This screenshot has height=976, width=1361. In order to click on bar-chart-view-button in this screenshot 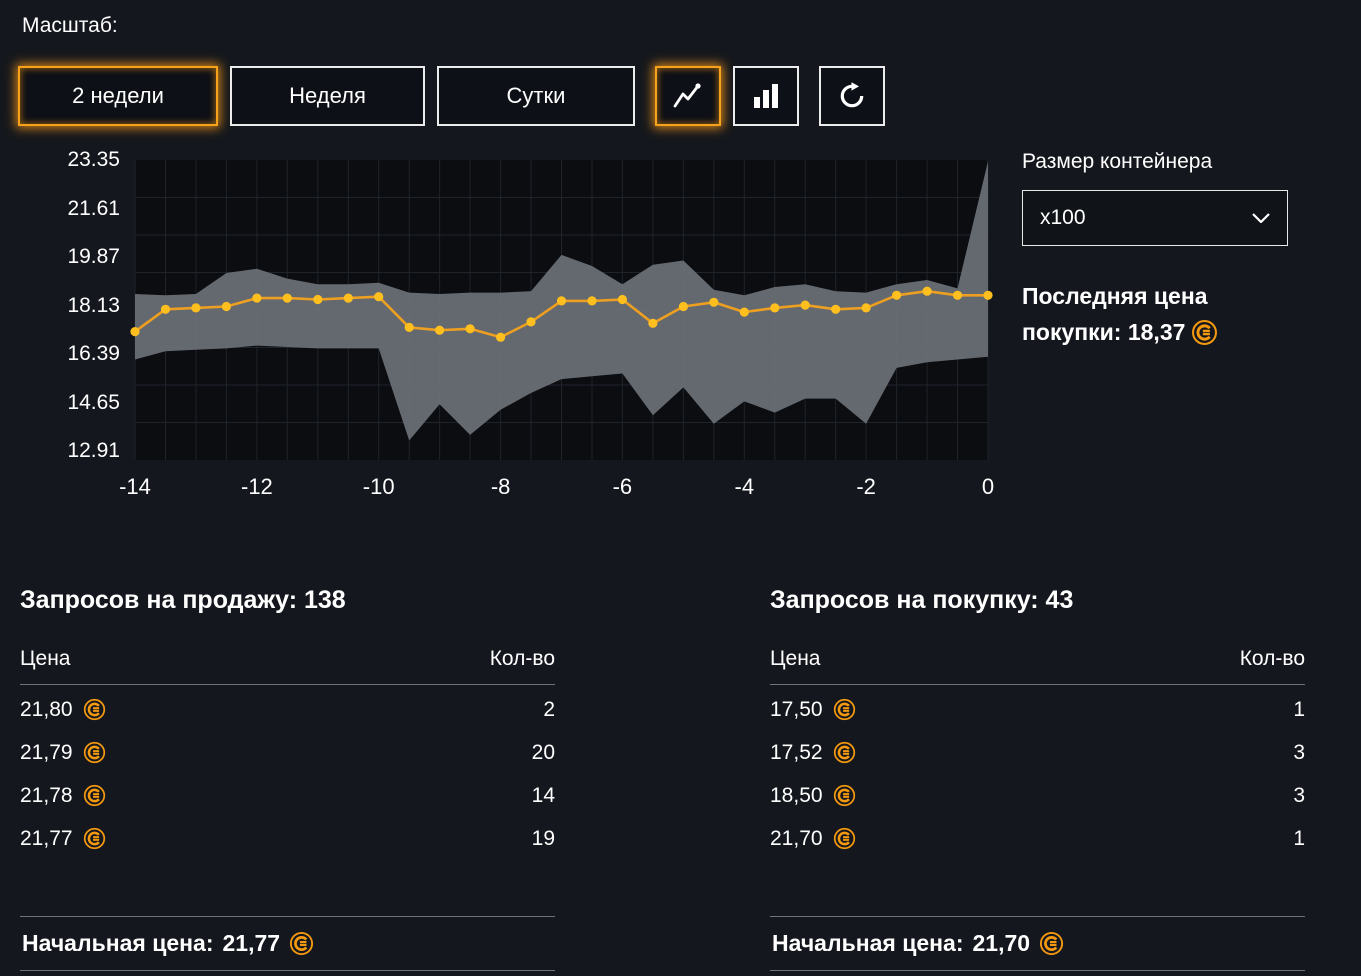, I will do `click(766, 96)`.